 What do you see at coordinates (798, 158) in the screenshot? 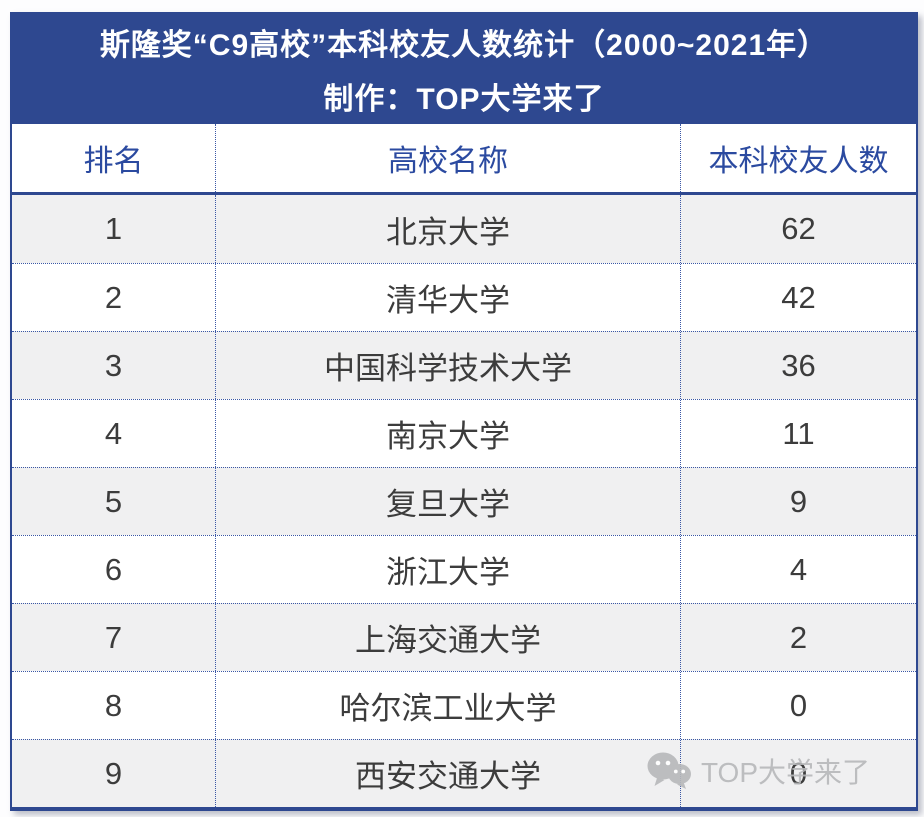
I see `column-header-alumni-count: 本科校友人数` at bounding box center [798, 158].